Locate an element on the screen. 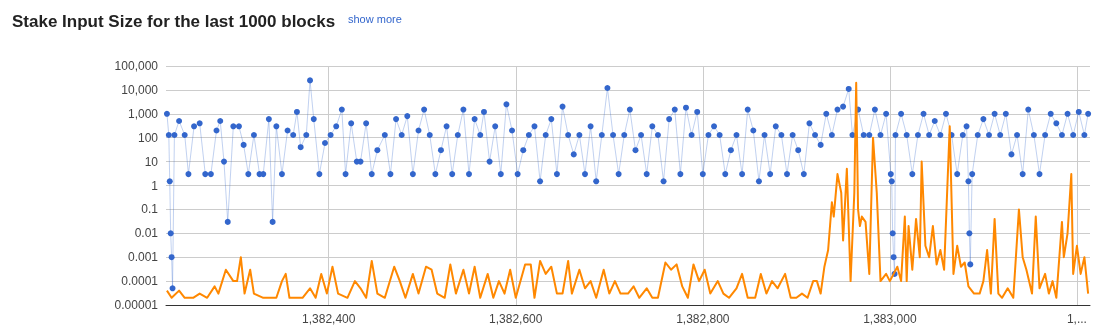  text: show more is located at coordinates (375, 18).